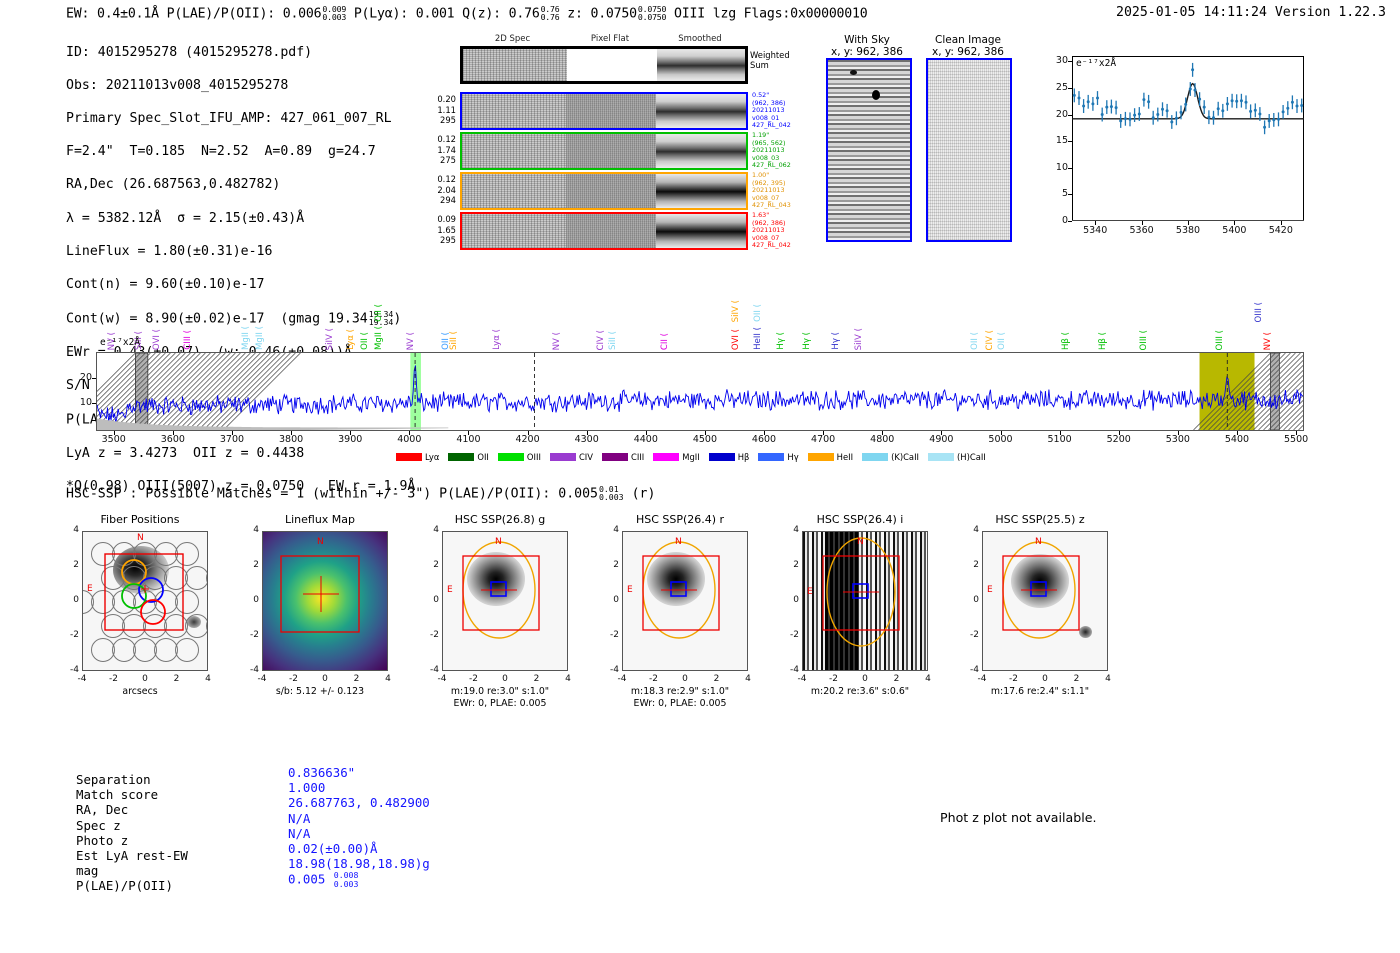 This screenshot has height=953, width=1400. I want to click on match-table-value: 1.000, so click(307, 788).